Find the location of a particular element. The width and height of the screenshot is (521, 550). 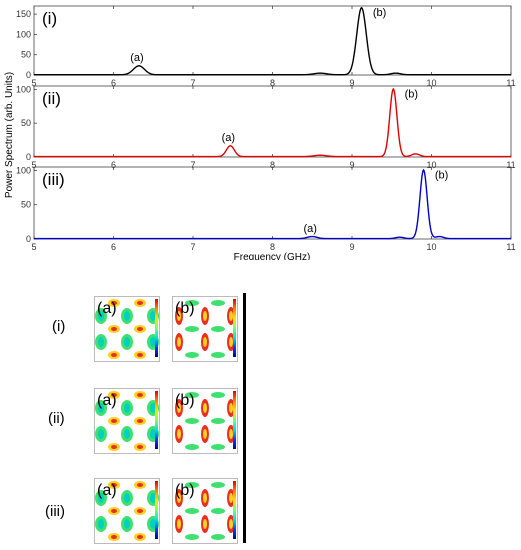

panel-label: (ii) is located at coordinates (51, 98).